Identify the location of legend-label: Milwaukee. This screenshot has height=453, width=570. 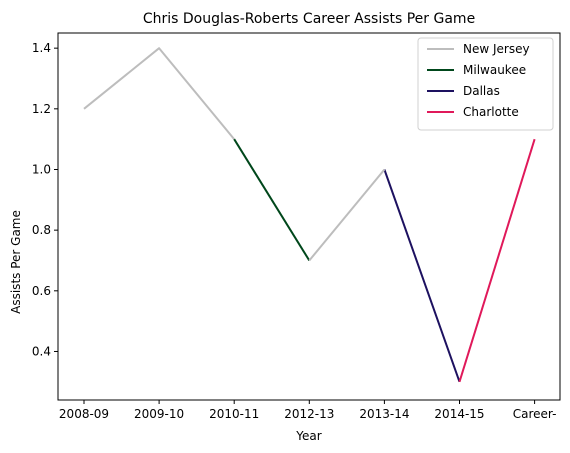
(494, 70).